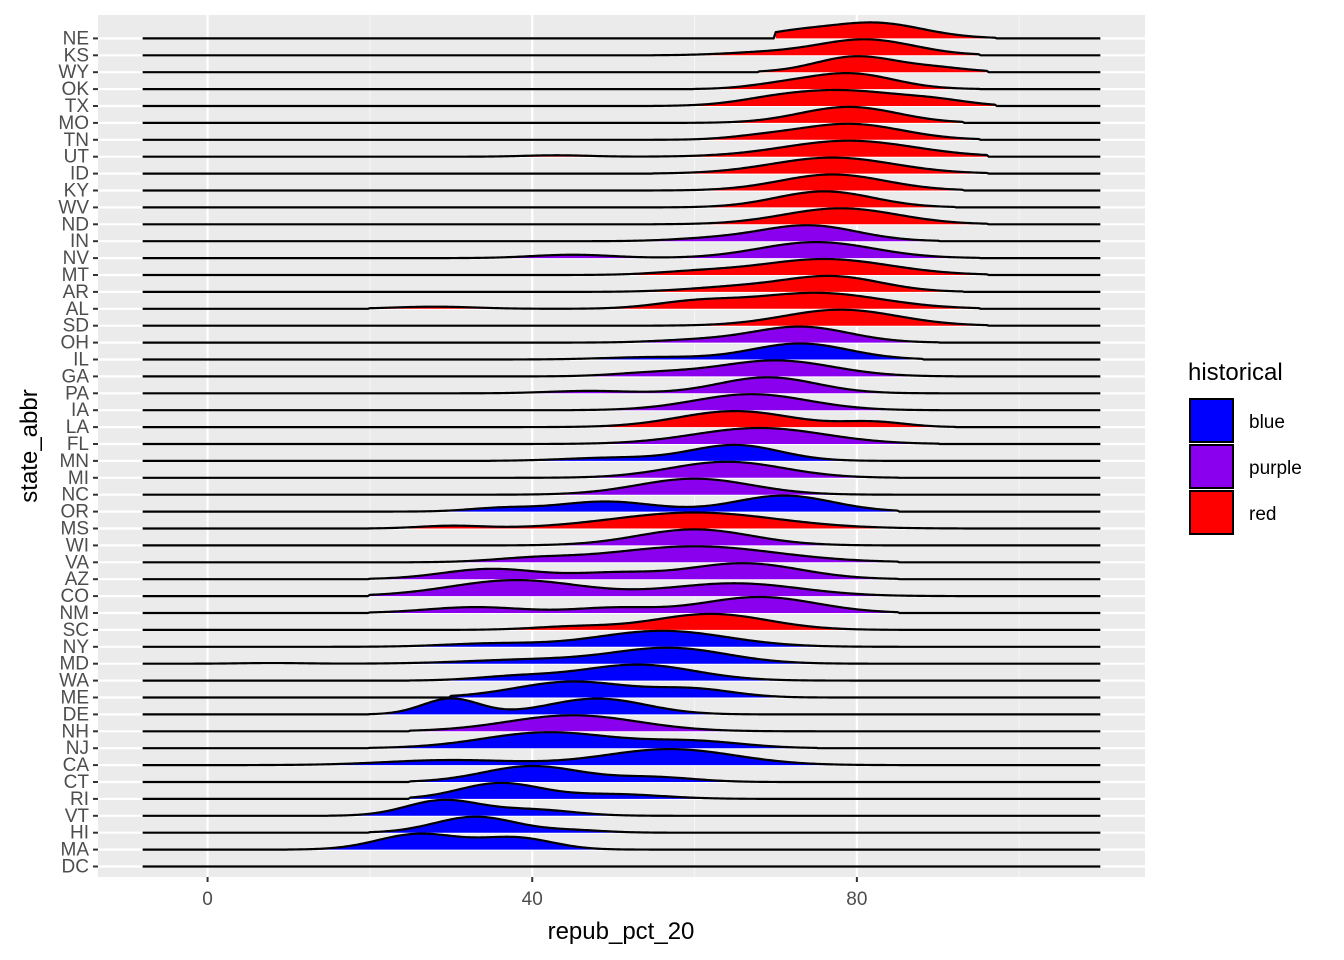 Image resolution: width=1344 pixels, height=960 pixels. What do you see at coordinates (76, 55) in the screenshot?
I see `y-tick-label: KS` at bounding box center [76, 55].